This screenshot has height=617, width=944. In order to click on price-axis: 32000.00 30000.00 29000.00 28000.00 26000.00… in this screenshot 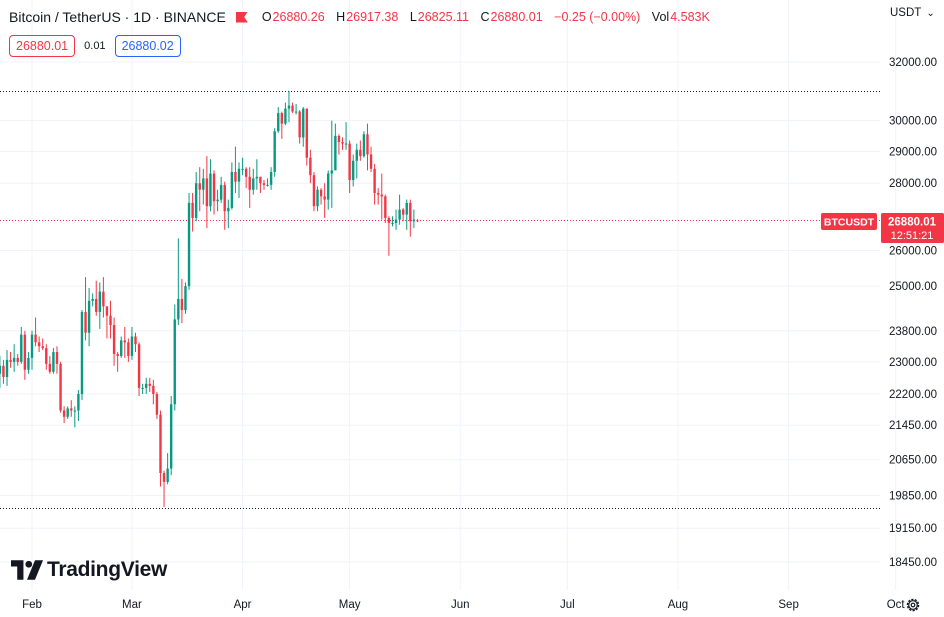, I will do `click(913, 313)`.